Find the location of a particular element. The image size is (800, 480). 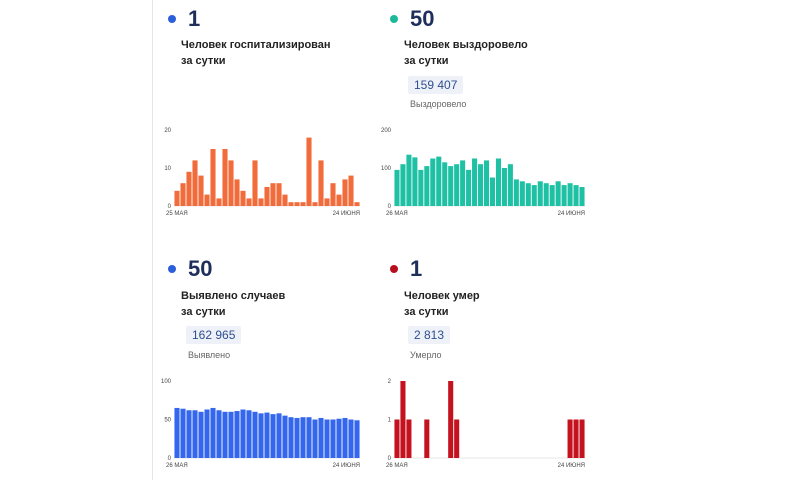

recov-ytick-label: 200 is located at coordinates (386, 131).